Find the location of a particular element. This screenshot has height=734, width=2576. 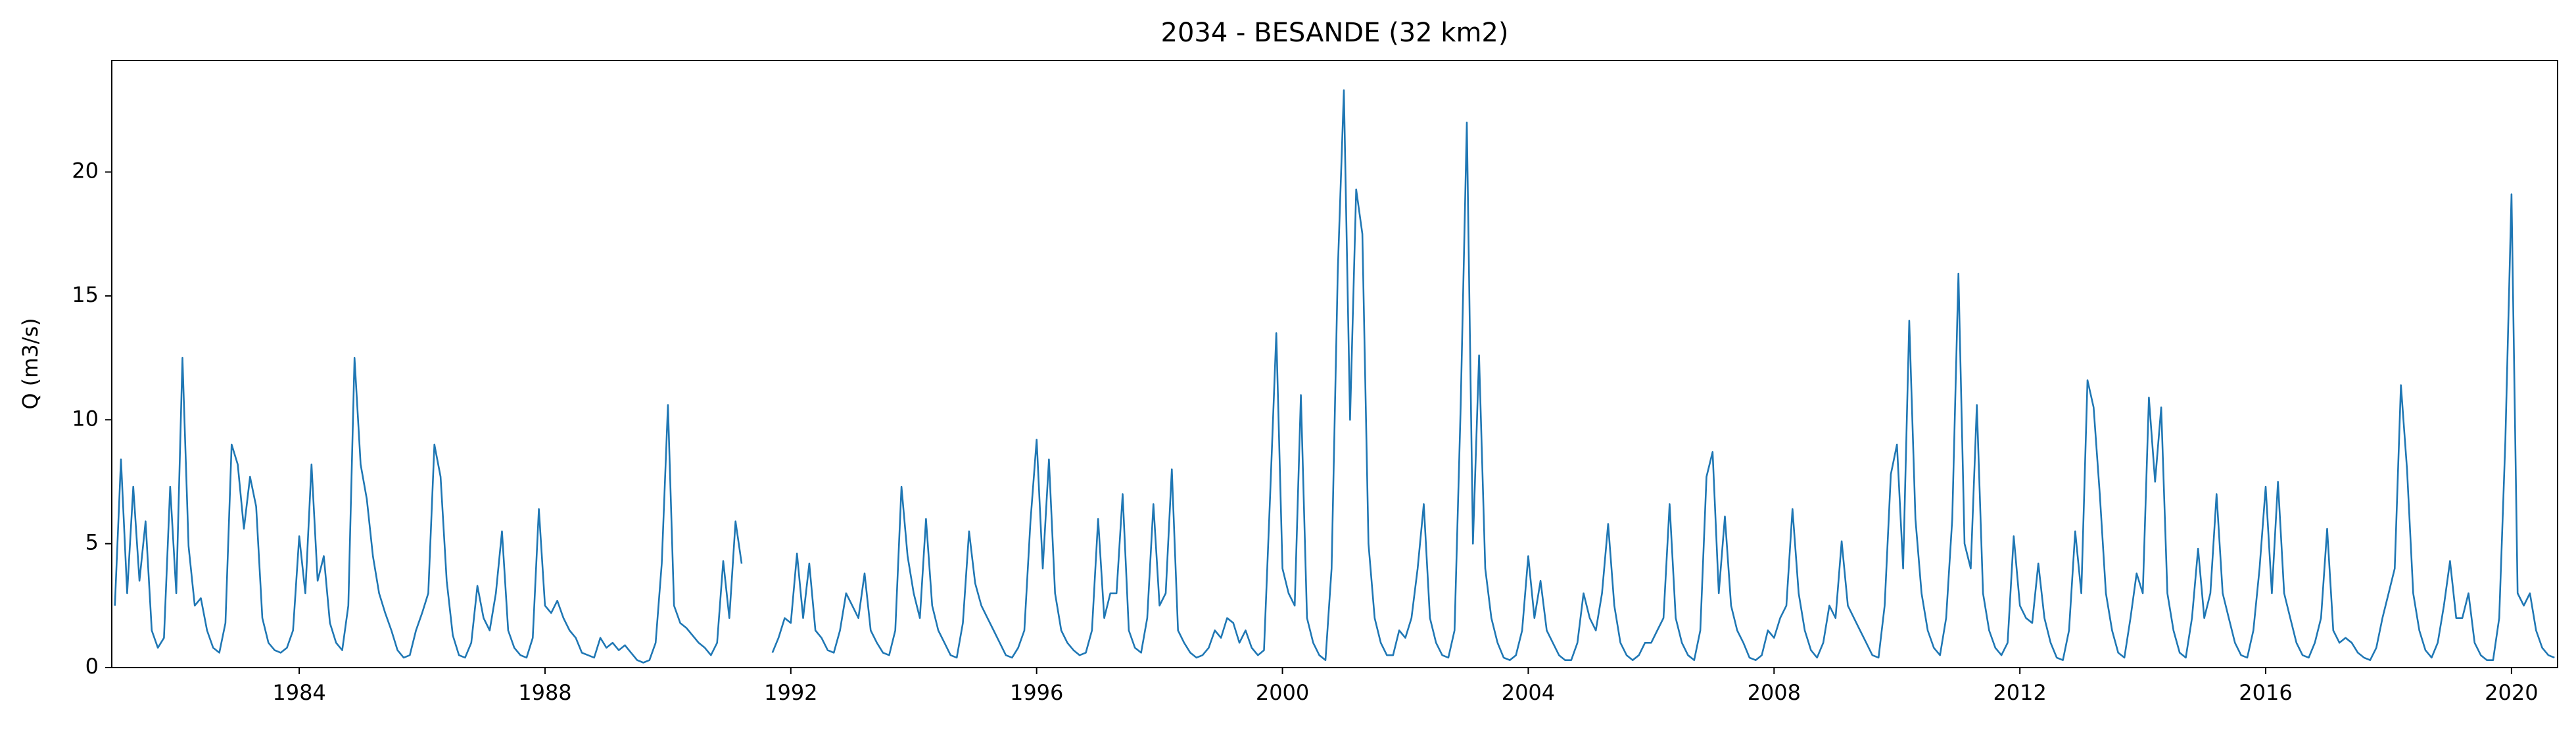

y-tick-label: 10 is located at coordinates (86, 418).